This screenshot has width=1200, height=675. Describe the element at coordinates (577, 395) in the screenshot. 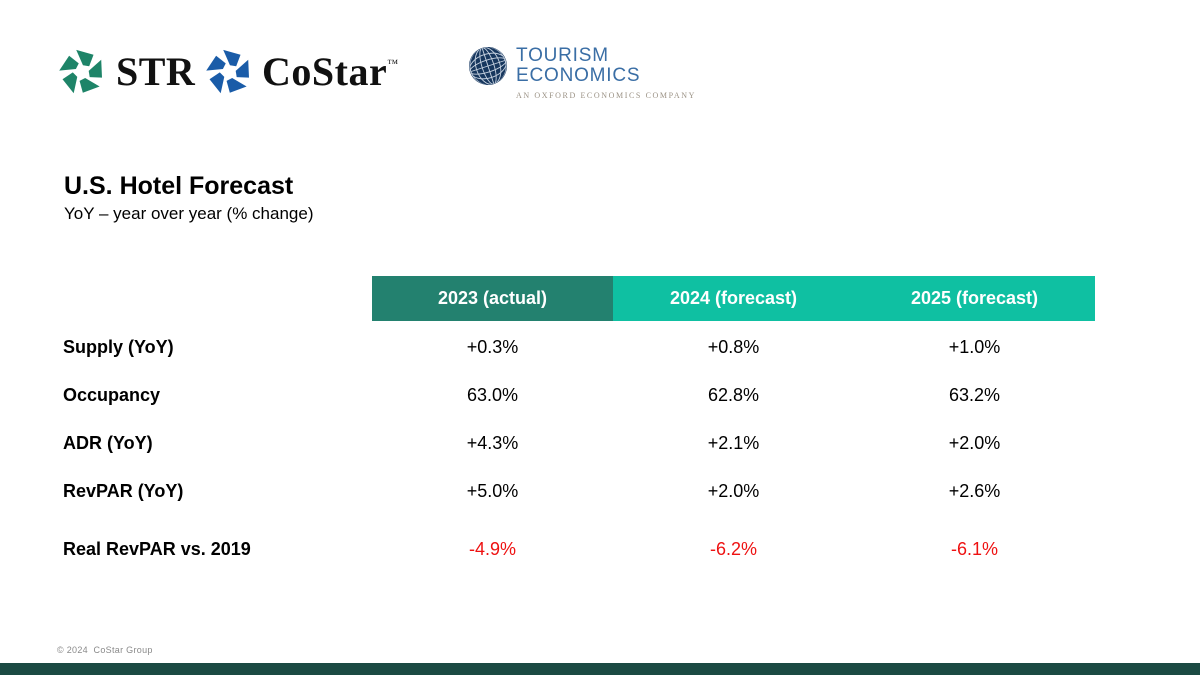

I see `table-row: Occupancy 63.0% 62.8% 63.2%` at that location.